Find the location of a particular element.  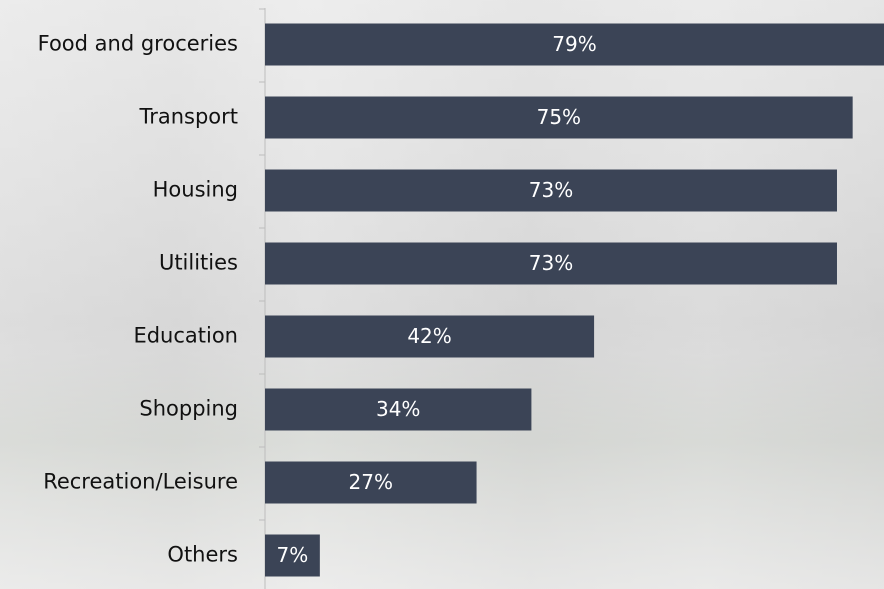

category-label: Education is located at coordinates (185, 336).